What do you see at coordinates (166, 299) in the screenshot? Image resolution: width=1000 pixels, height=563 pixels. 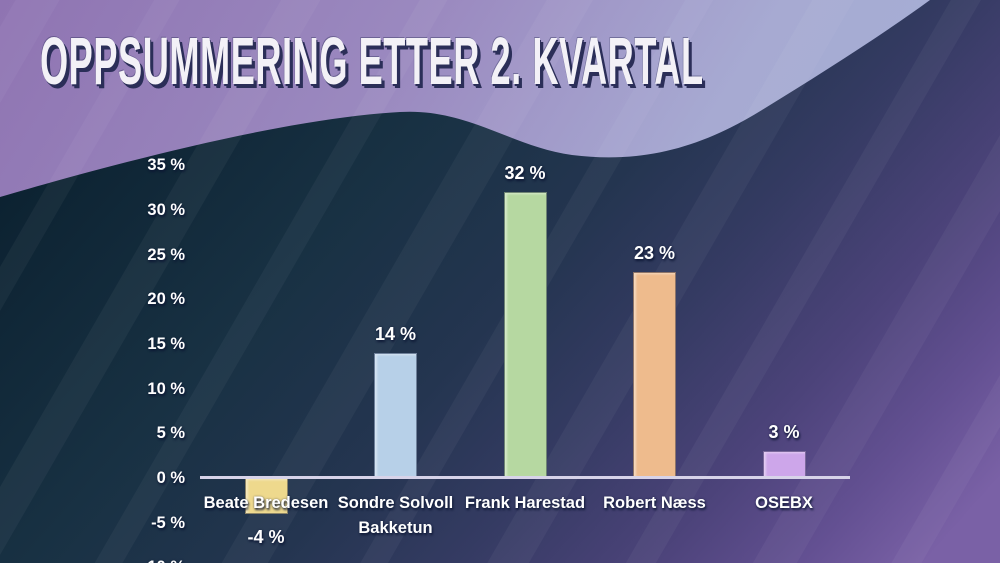 I see `y-axis-tick-label: 20 %` at bounding box center [166, 299].